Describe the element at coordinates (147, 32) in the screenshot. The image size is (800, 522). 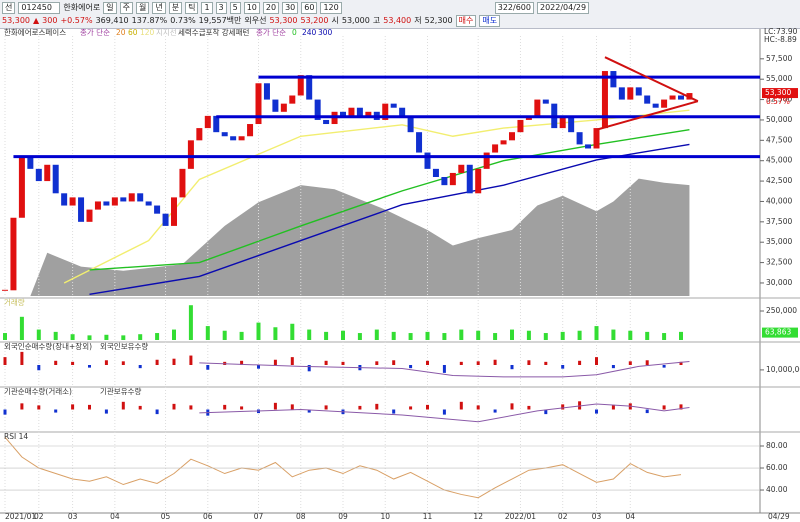
I see `legend-ma: 120` at that location.